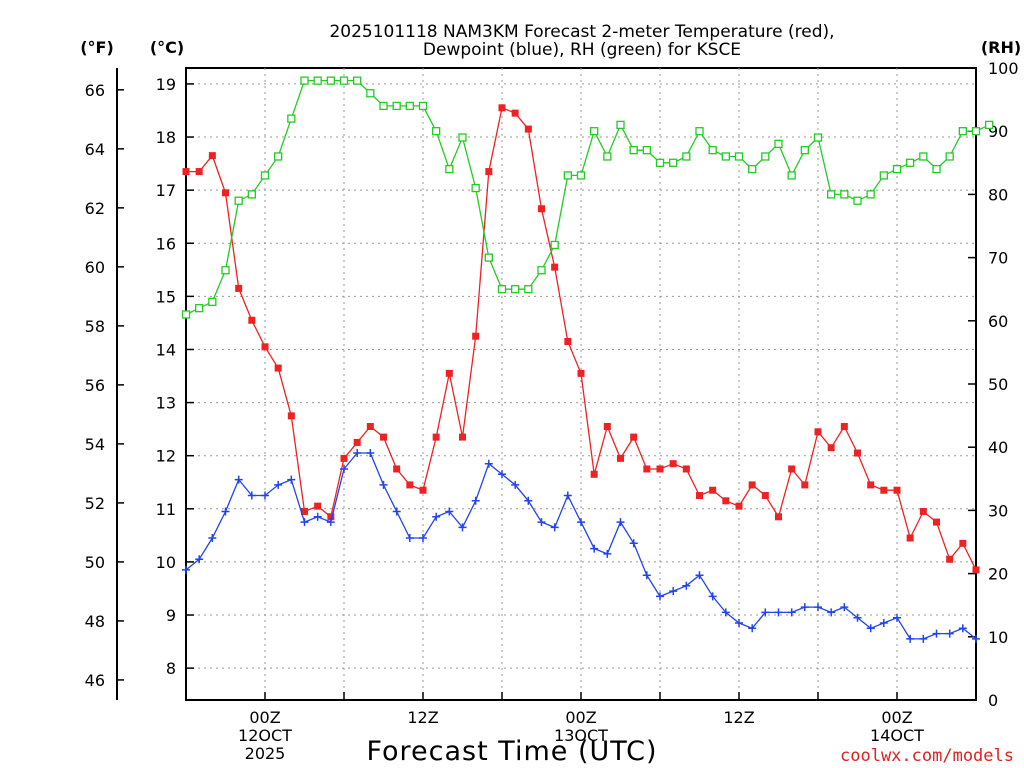 The image size is (1024, 768). I want to click on x-tick-date-label: 14OCT, so click(897, 735).